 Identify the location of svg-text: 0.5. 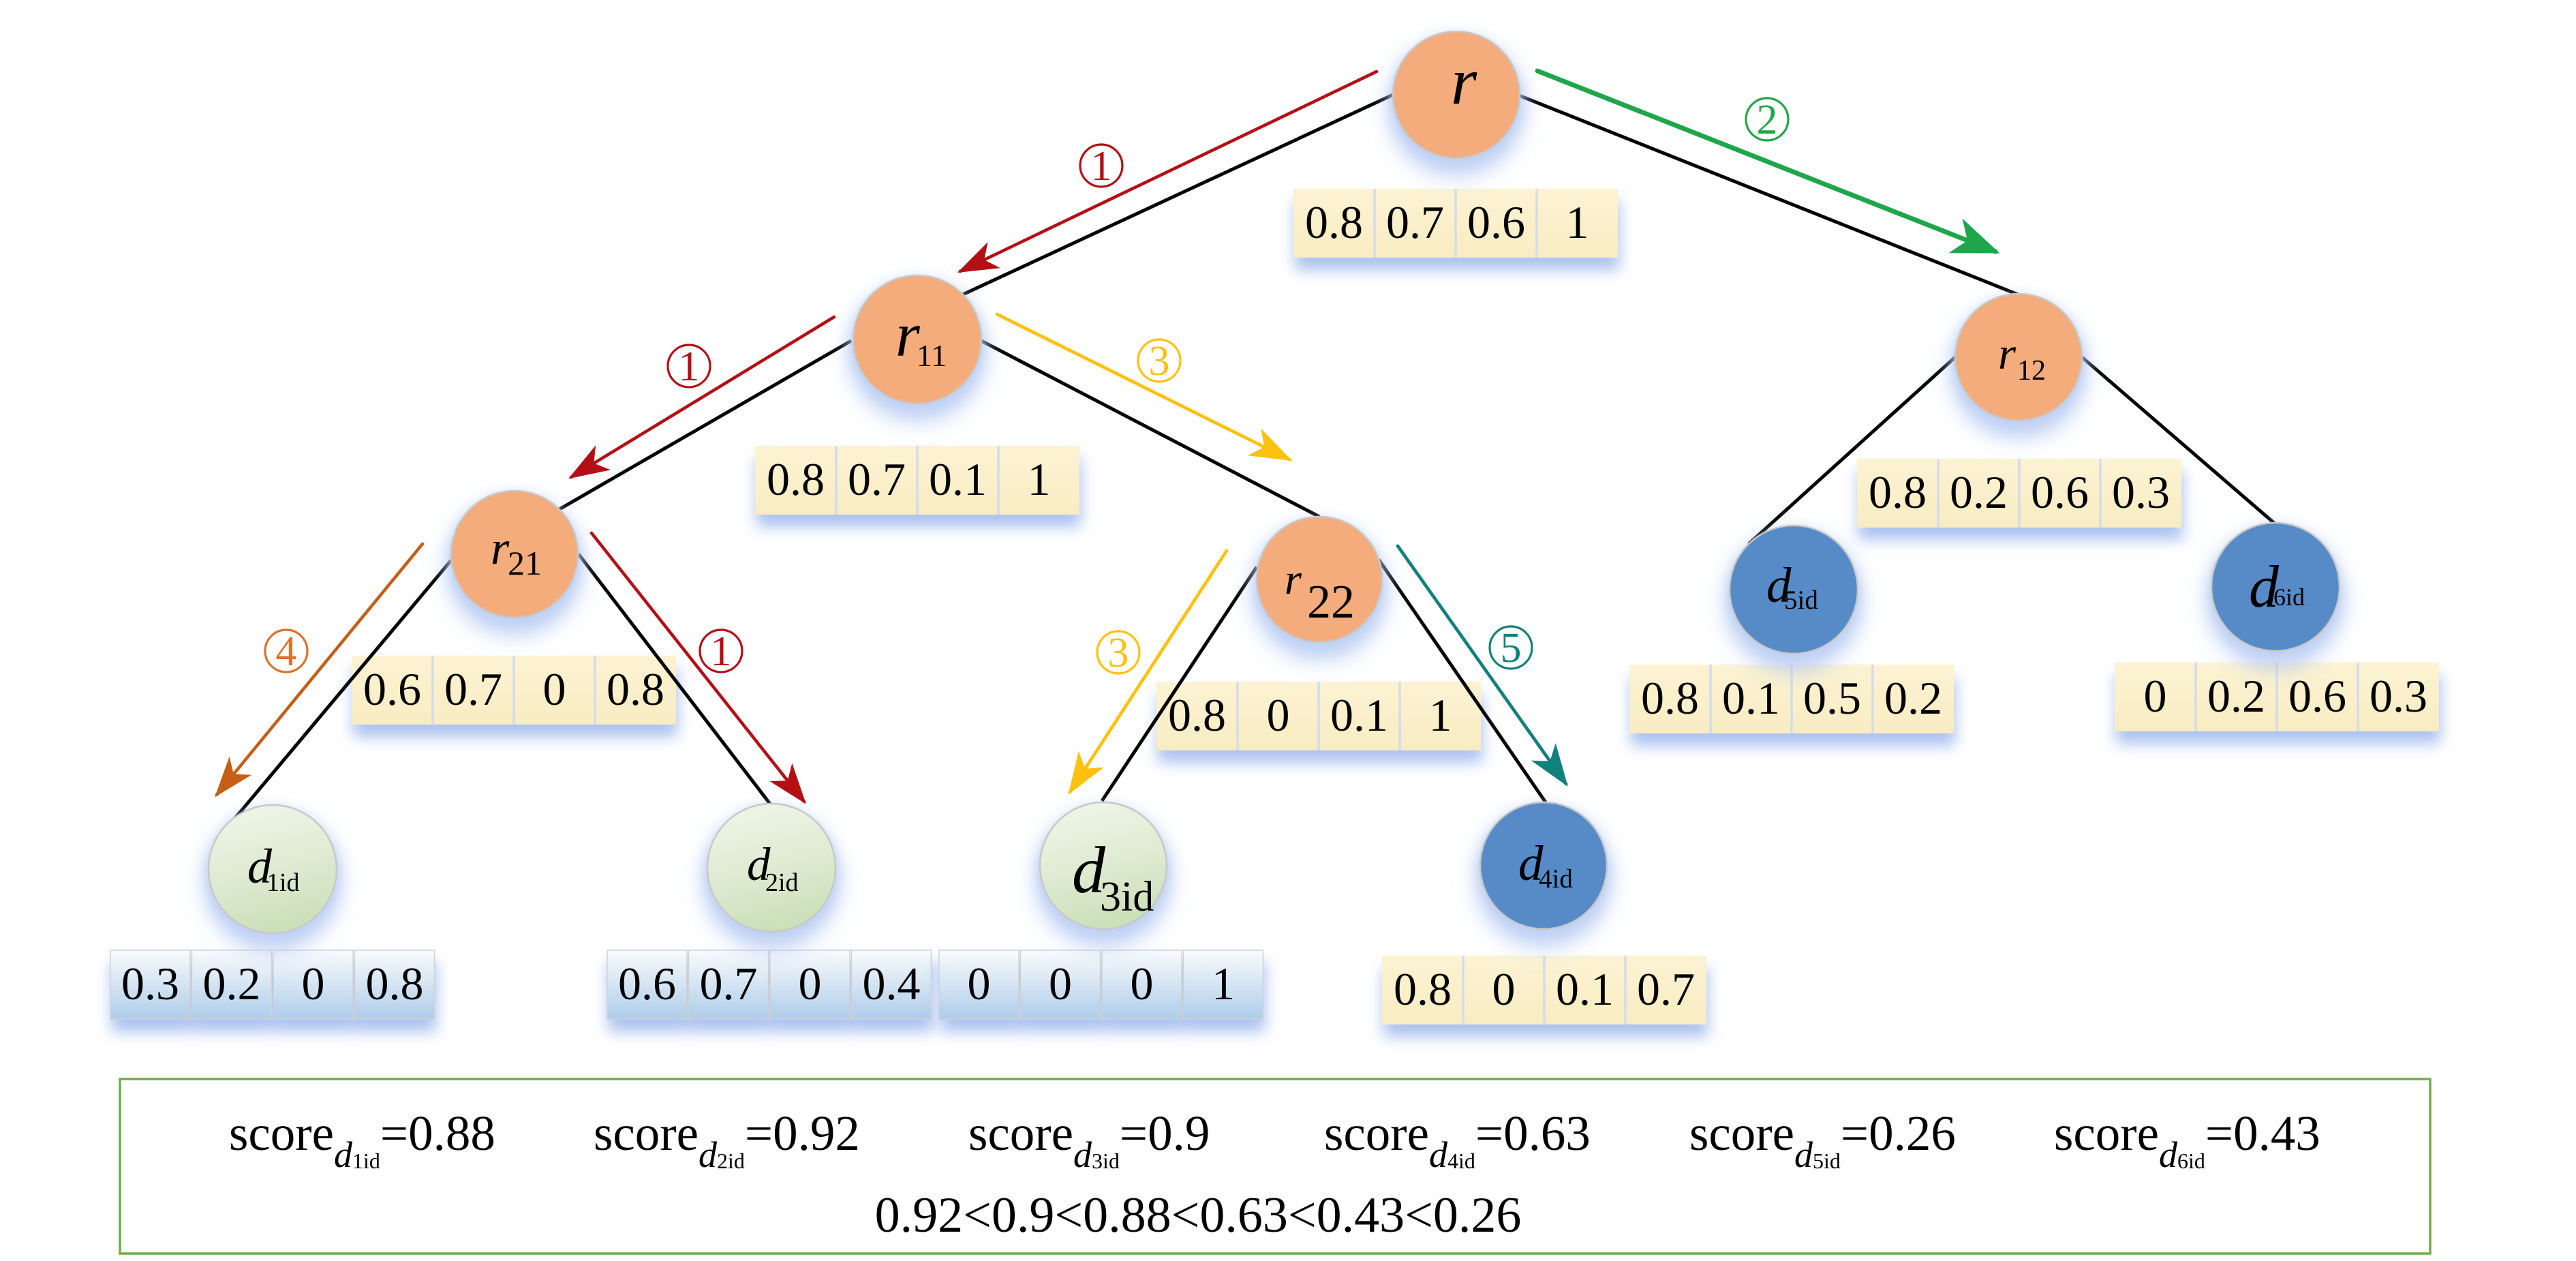
(1832, 698).